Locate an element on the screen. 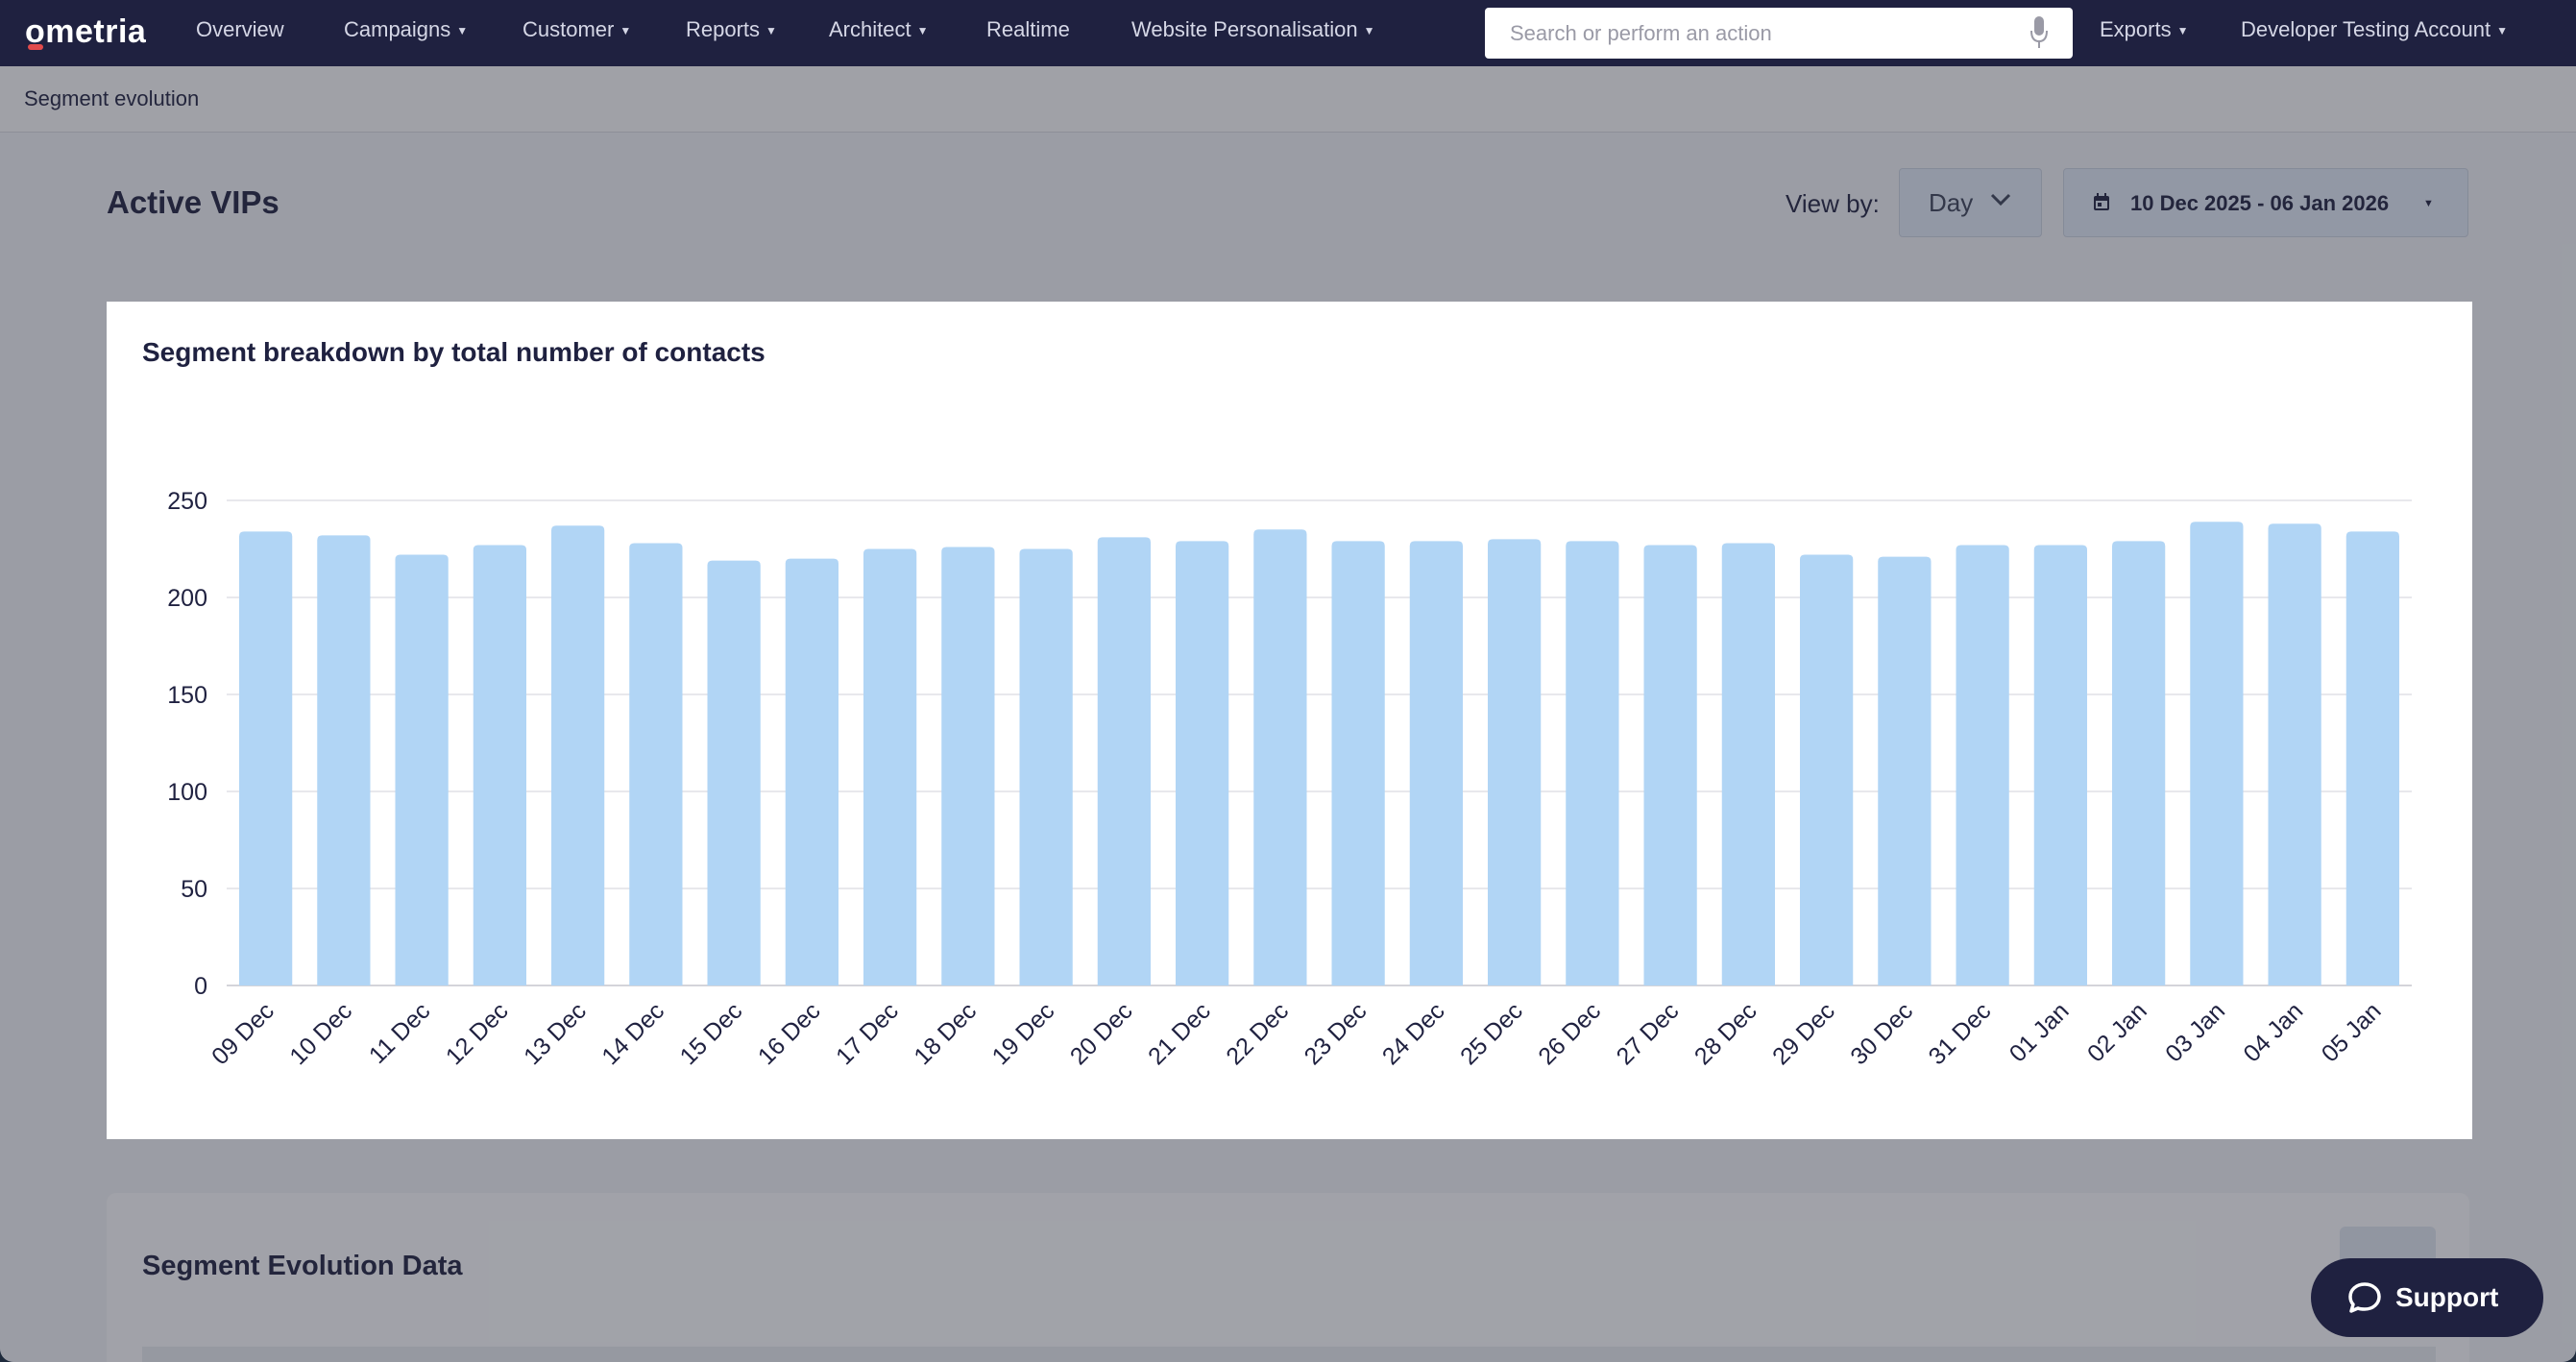 This screenshot has height=1362, width=2576. nav-item-exports: Exports ▼ is located at coordinates (2144, 29).